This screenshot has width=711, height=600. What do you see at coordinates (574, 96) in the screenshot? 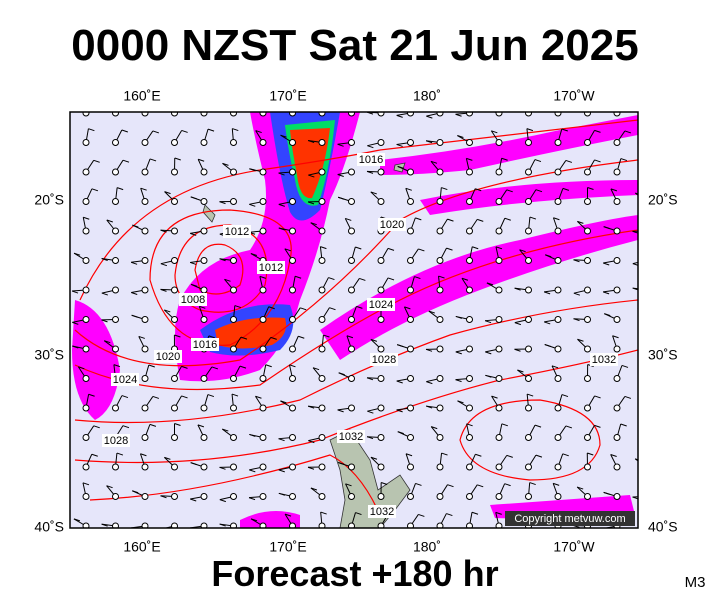
I see `top-lon-label: 170˚W` at bounding box center [574, 96].